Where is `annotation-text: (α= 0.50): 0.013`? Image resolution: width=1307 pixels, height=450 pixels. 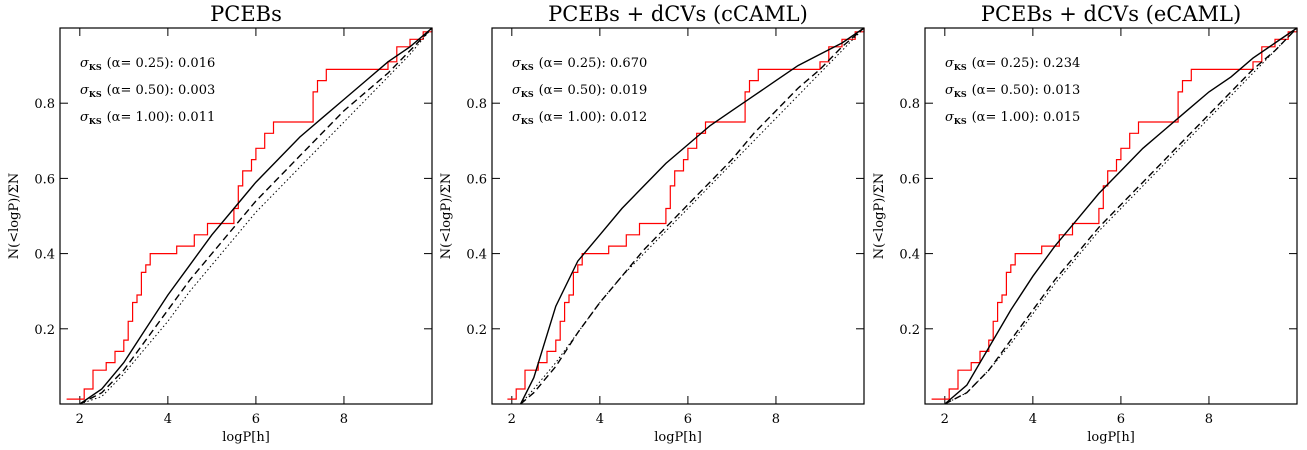
annotation-text: (α= 0.50): 0.013 is located at coordinates (1026, 90).